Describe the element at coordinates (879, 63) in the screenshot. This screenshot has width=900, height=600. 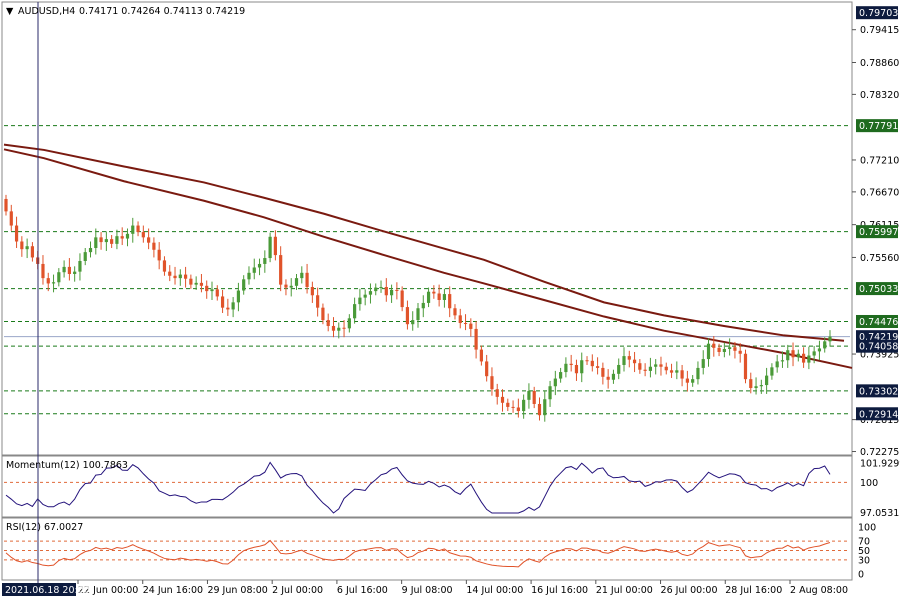
I see `price-tick-label: 0.78860` at that location.